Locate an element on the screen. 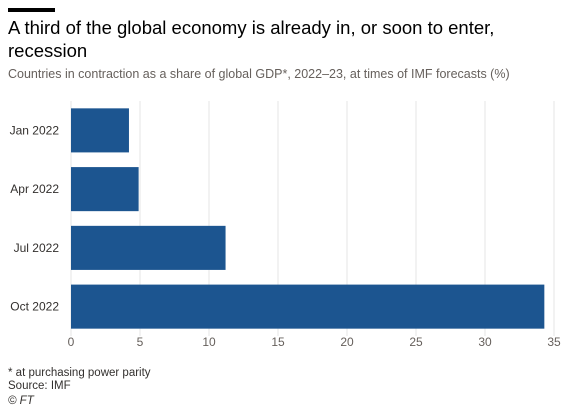  category-label: Jul 2022 is located at coordinates (37, 248).